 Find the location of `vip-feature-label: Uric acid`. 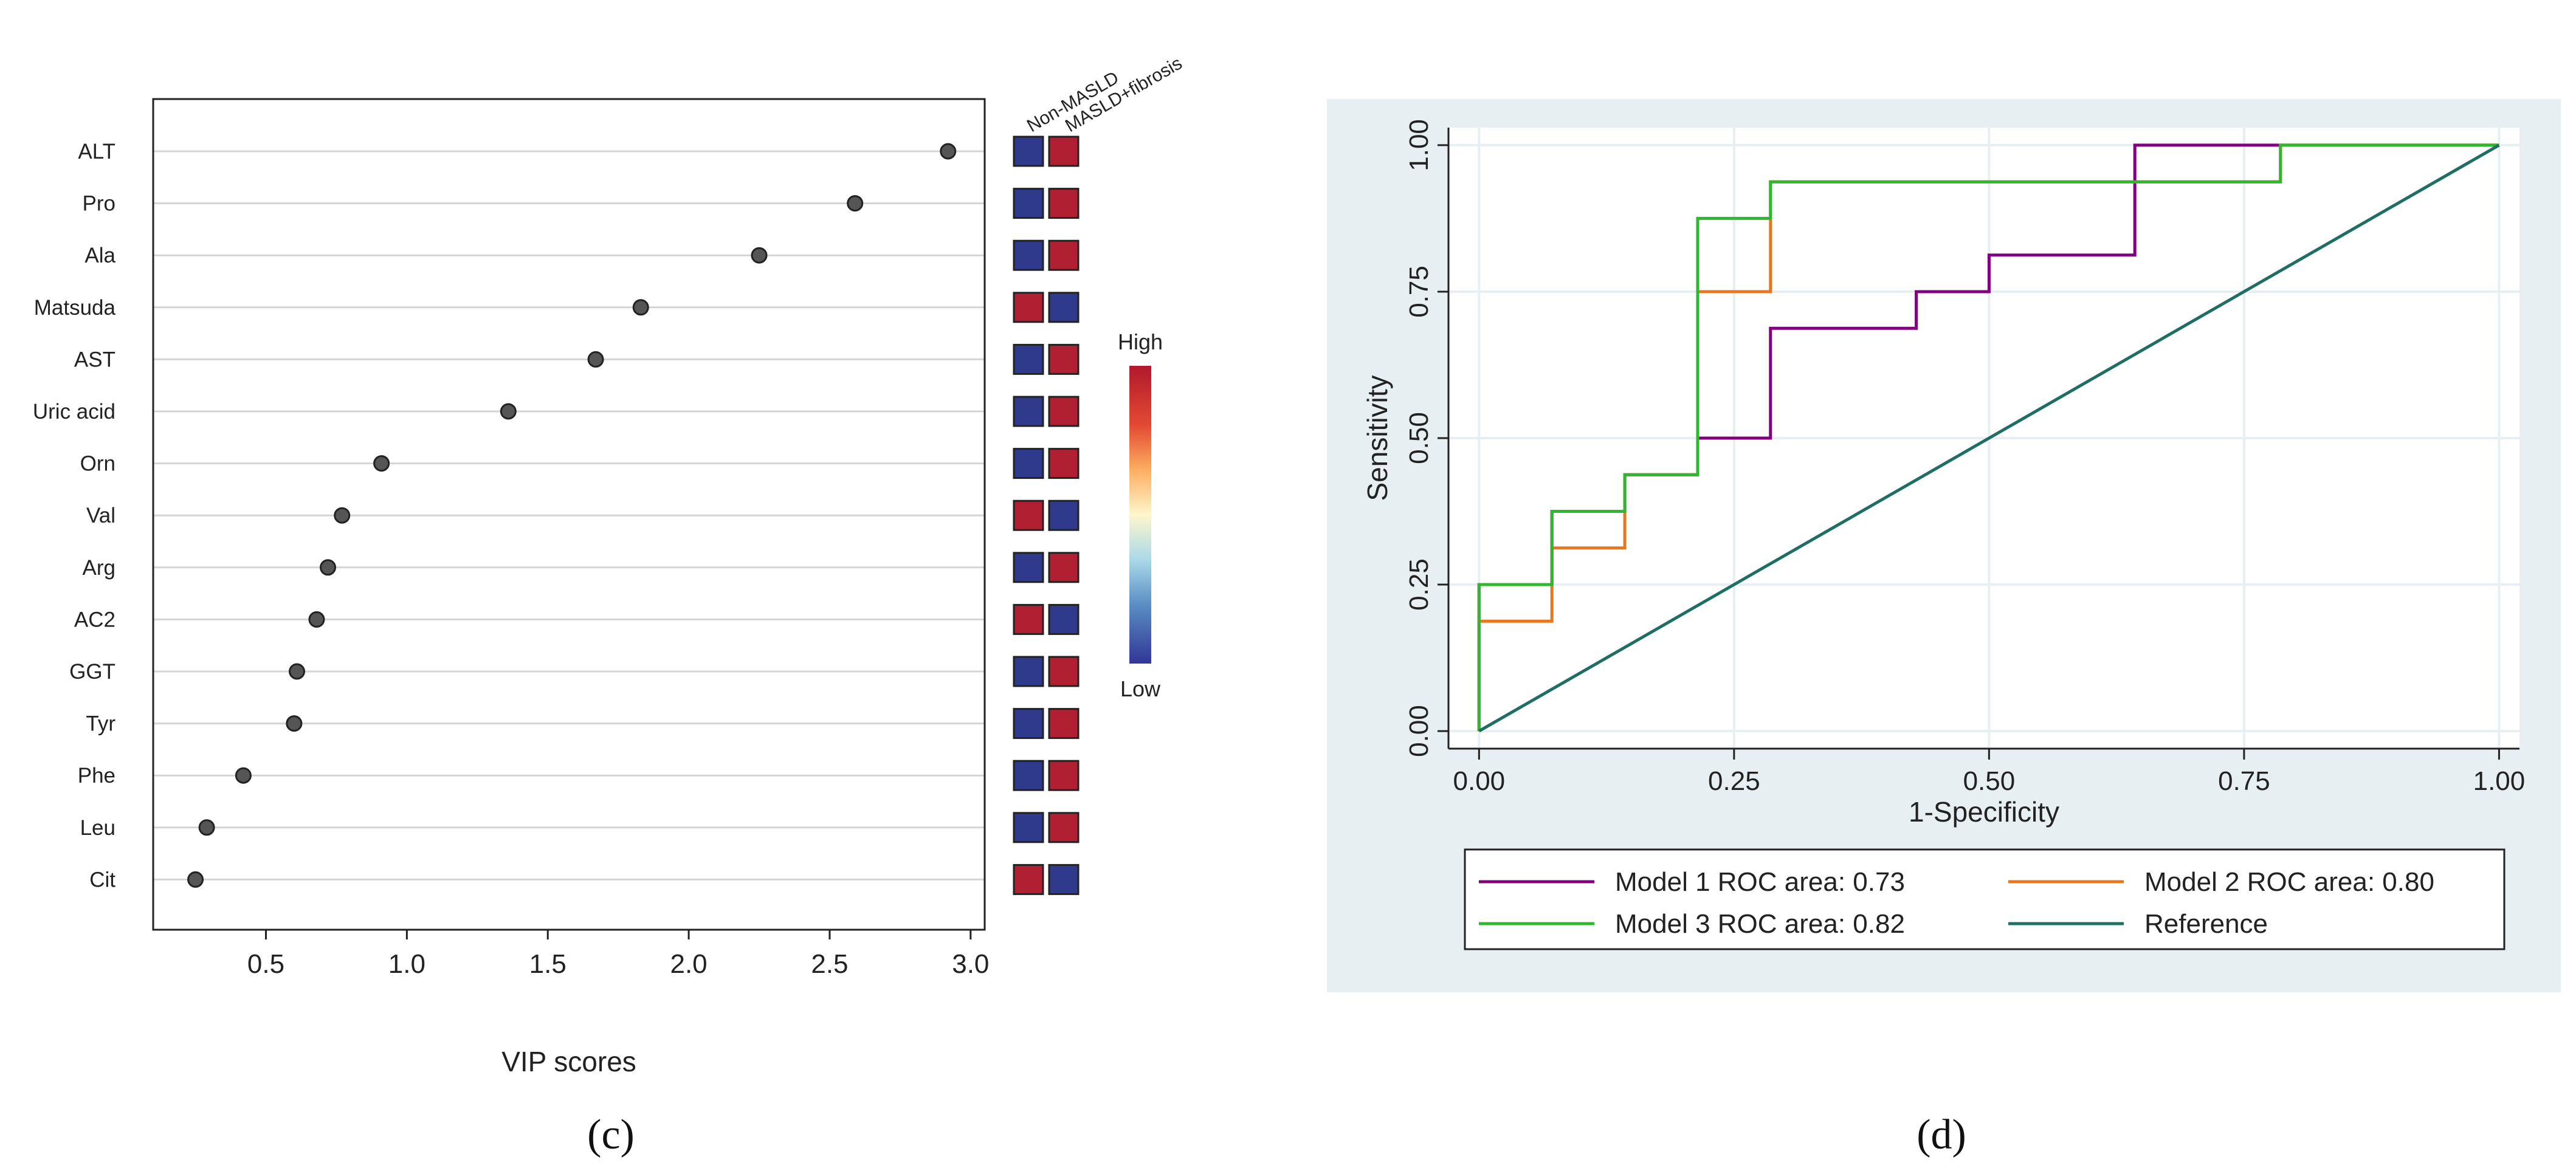

vip-feature-label: Uric acid is located at coordinates (74, 412).